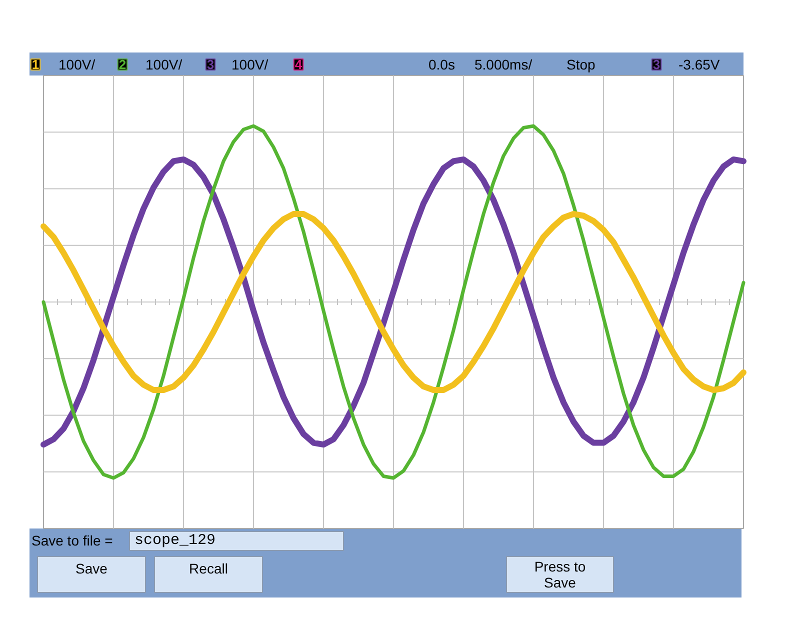  I want to click on text: 0.0s, so click(441, 64).